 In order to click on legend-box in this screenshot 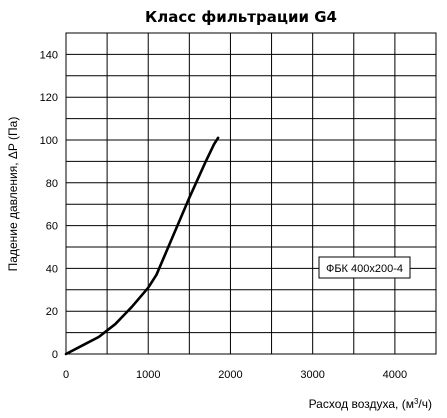, I will do `click(364, 267)`.